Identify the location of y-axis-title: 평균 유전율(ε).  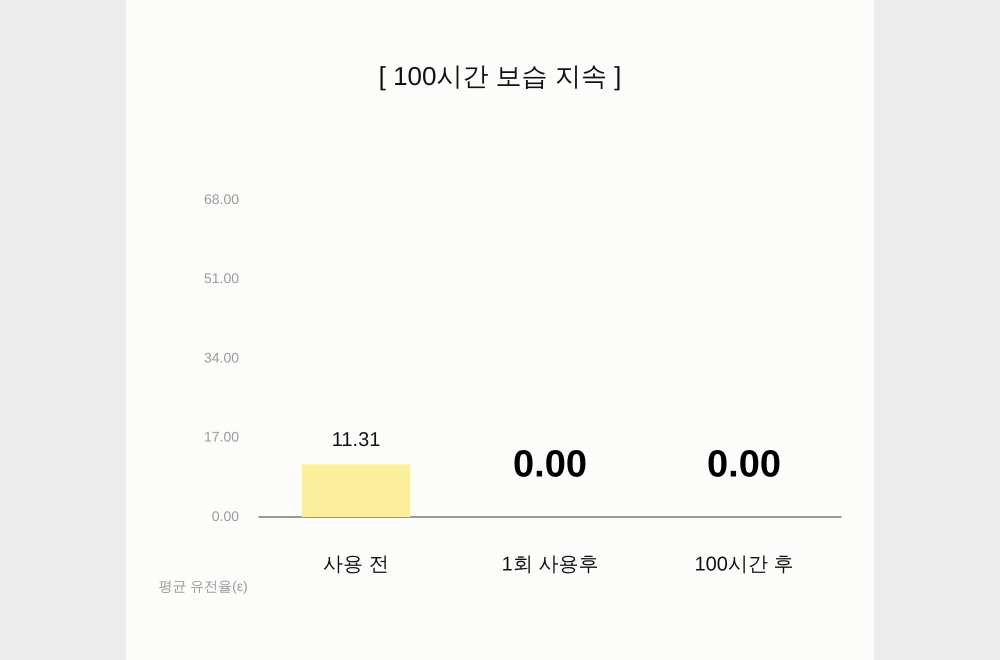
(203, 586).